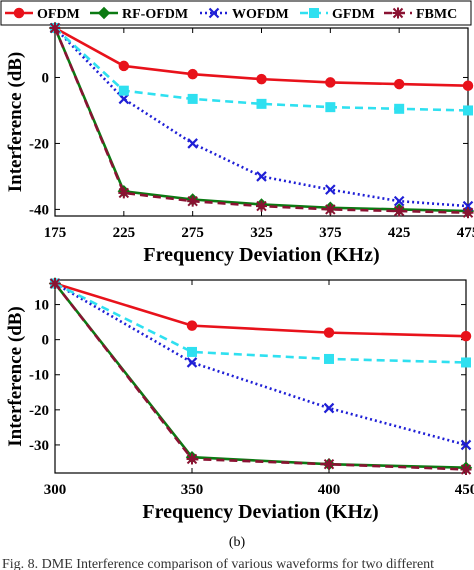 The width and height of the screenshot is (474, 570). Describe the element at coordinates (465, 233) in the screenshot. I see `x-tick-label: 475` at that location.